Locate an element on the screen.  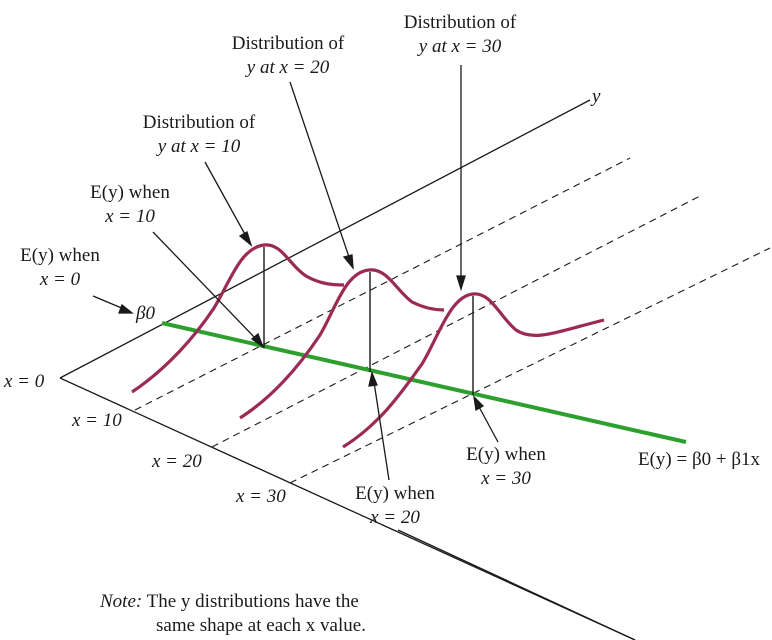
arrow-dist-x20 is located at coordinates (320, 171).